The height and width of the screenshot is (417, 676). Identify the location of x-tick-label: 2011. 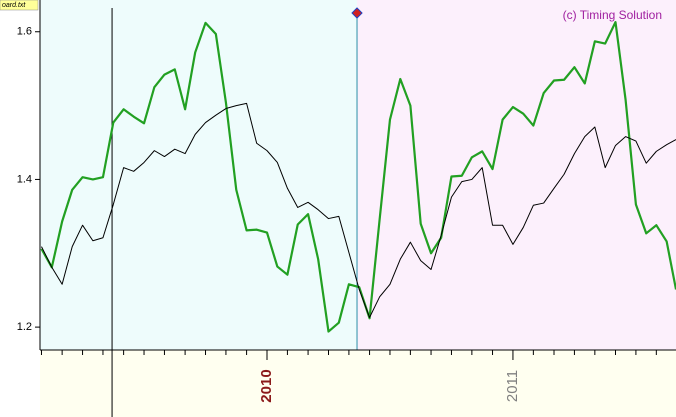
(512, 386).